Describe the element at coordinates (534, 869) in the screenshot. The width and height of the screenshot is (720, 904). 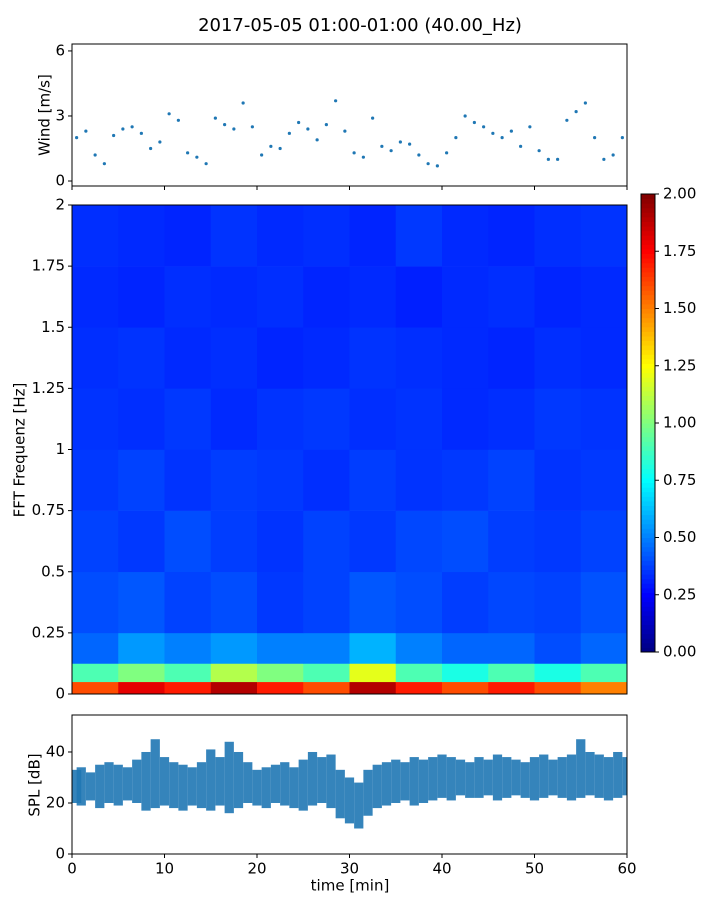
I see `x-tick-label: 50` at that location.